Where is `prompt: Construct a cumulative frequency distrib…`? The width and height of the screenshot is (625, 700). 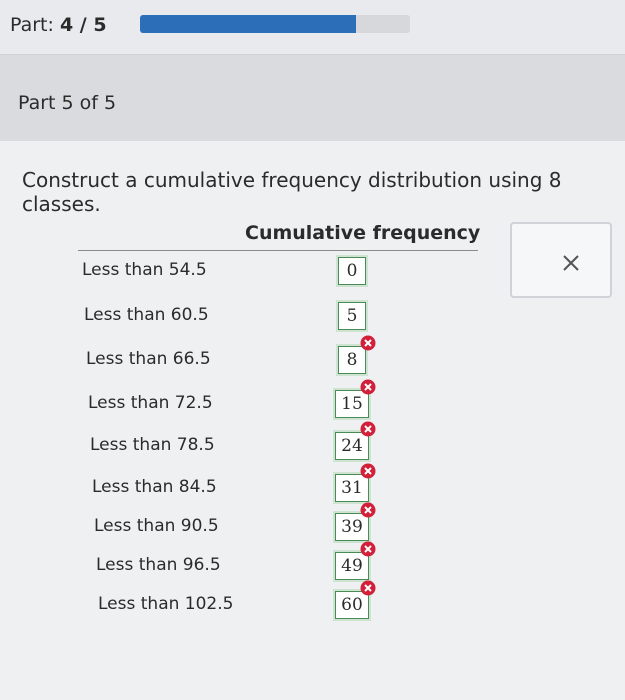 prompt: Construct a cumulative frequency distrib… is located at coordinates (292, 192).